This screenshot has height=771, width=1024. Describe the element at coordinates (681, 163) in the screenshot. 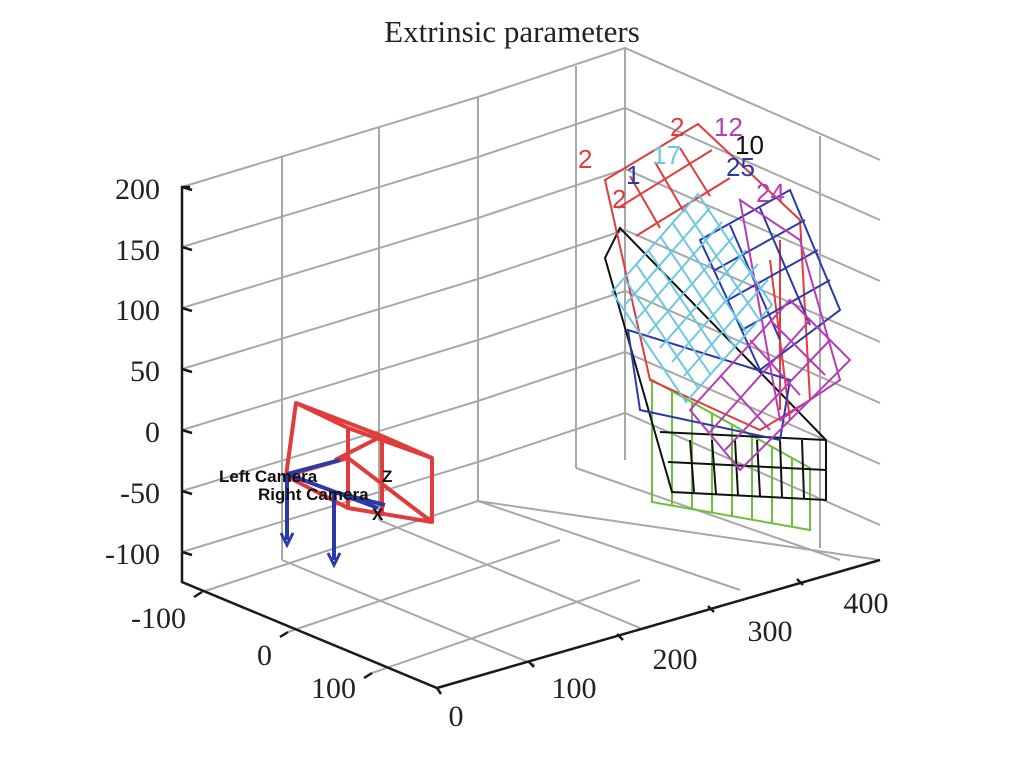

I see `board-labels: 2 2 12 10 17 1 25 24 2` at that location.